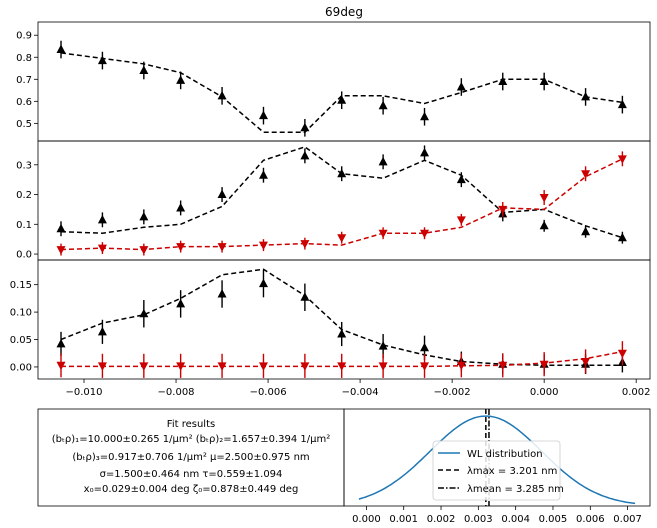 The height and width of the screenshot is (528, 657). What do you see at coordinates (636, 392) in the screenshot?
I see `panel-3-xtick-label: 0.002` at bounding box center [636, 392].